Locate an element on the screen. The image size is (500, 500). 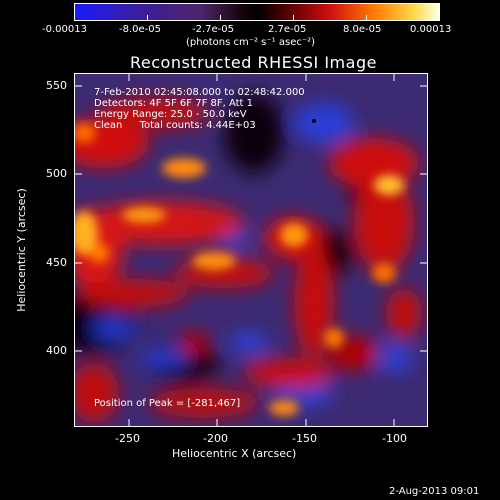
method-text: Clean is located at coordinates (108, 125).